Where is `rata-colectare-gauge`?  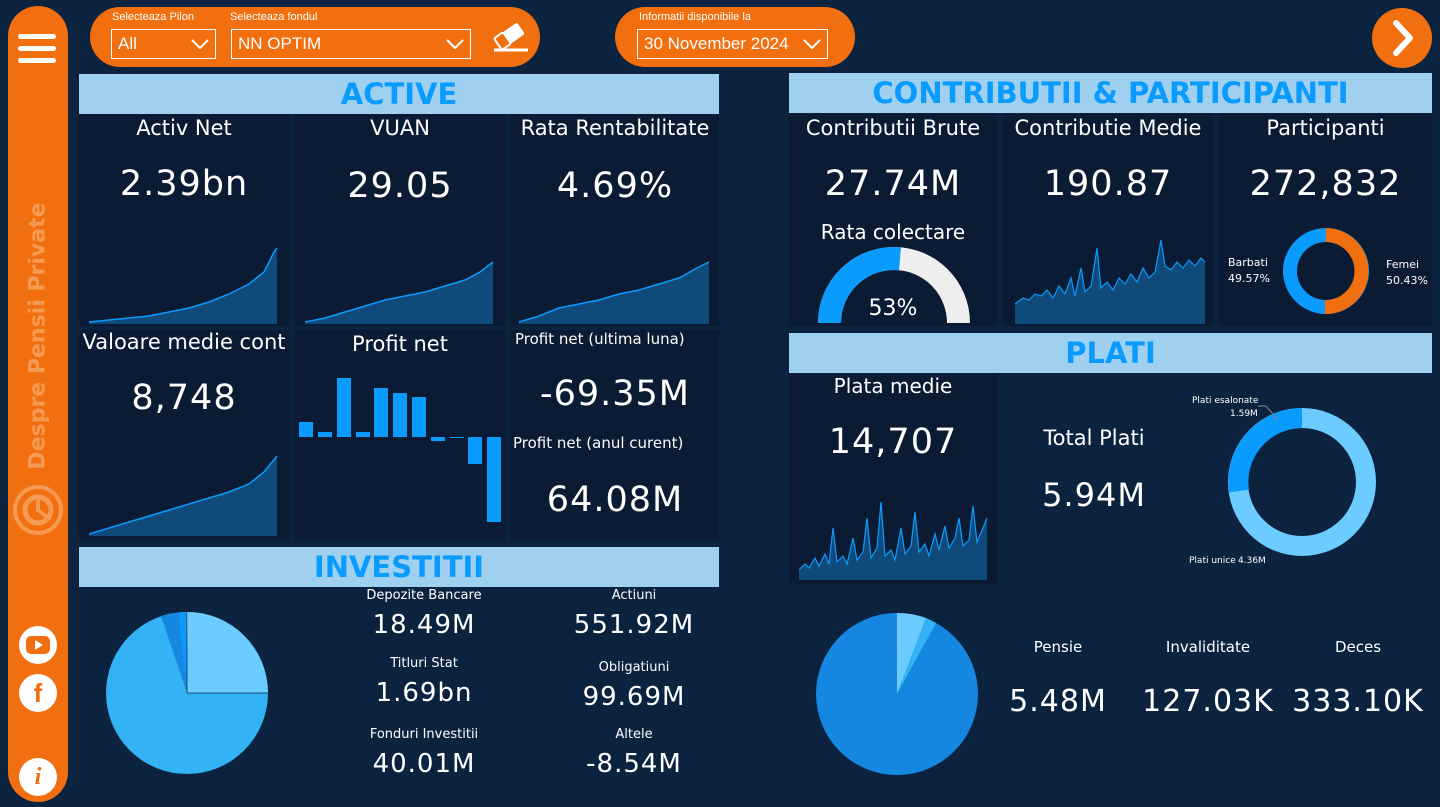 rata-colectare-gauge is located at coordinates (894, 284).